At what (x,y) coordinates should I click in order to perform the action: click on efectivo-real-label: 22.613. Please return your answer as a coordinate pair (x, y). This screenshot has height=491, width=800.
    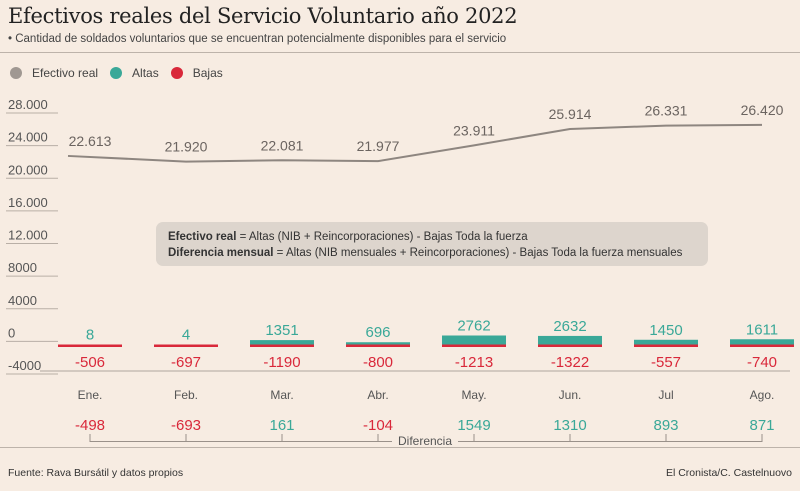
    Looking at the image, I should click on (90, 141).